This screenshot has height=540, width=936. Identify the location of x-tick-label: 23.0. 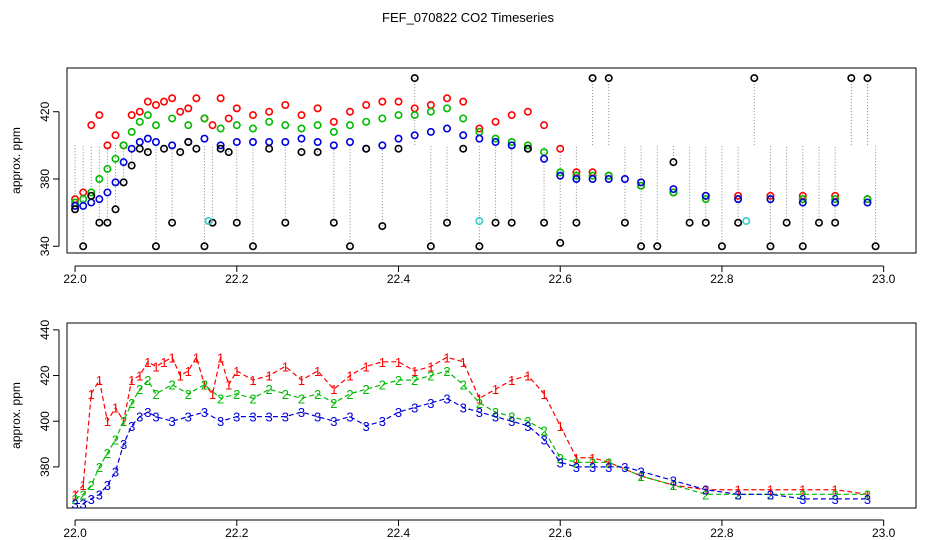
(884, 279).